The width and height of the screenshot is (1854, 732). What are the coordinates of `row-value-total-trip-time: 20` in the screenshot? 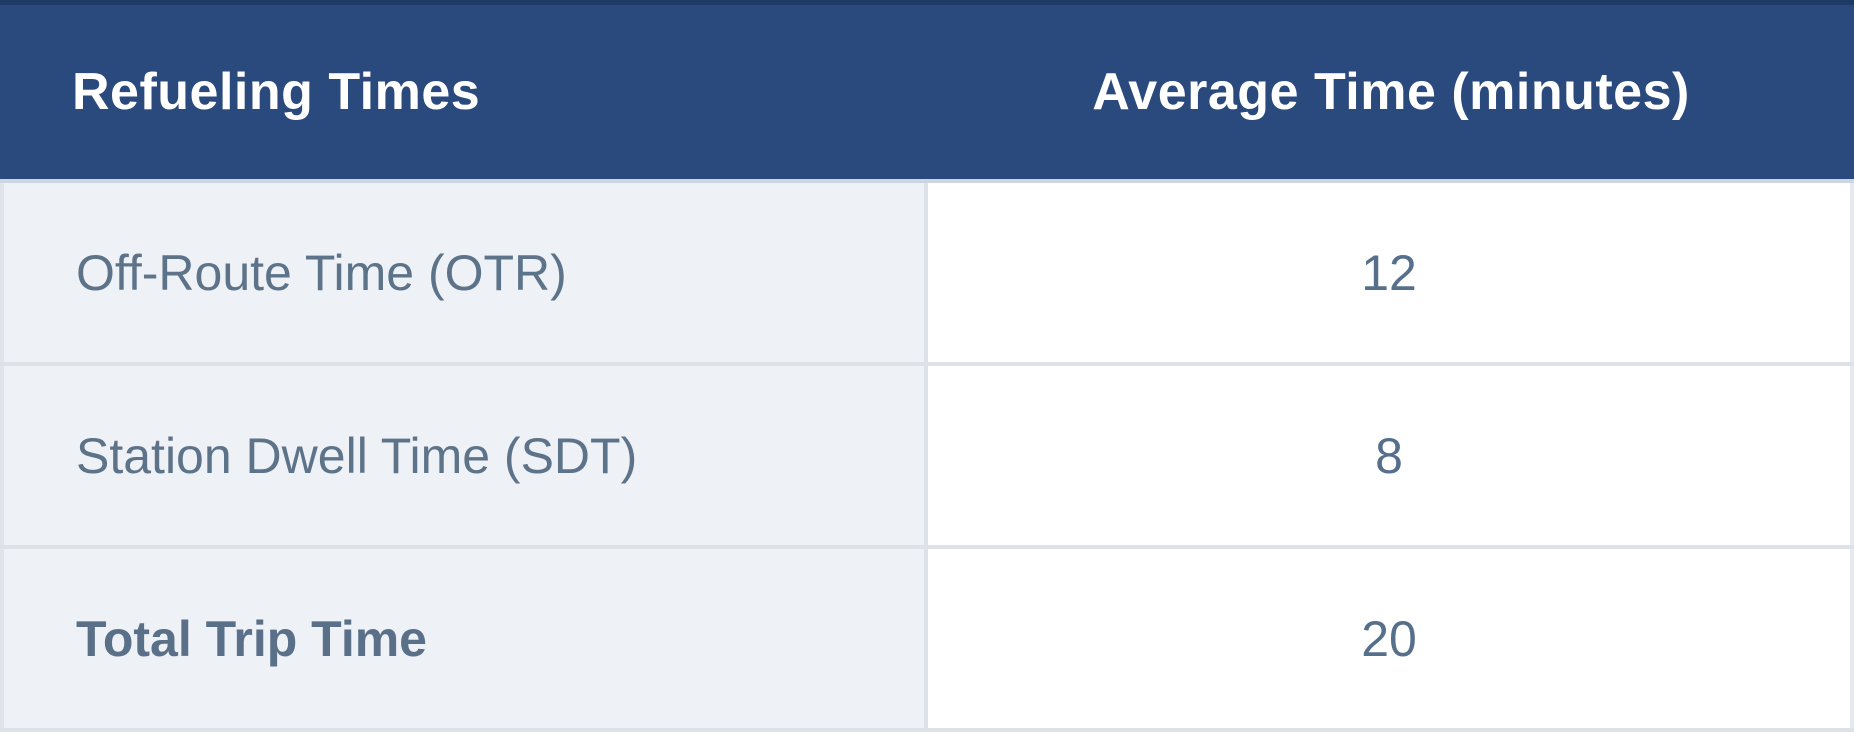 It's located at (1391, 638).